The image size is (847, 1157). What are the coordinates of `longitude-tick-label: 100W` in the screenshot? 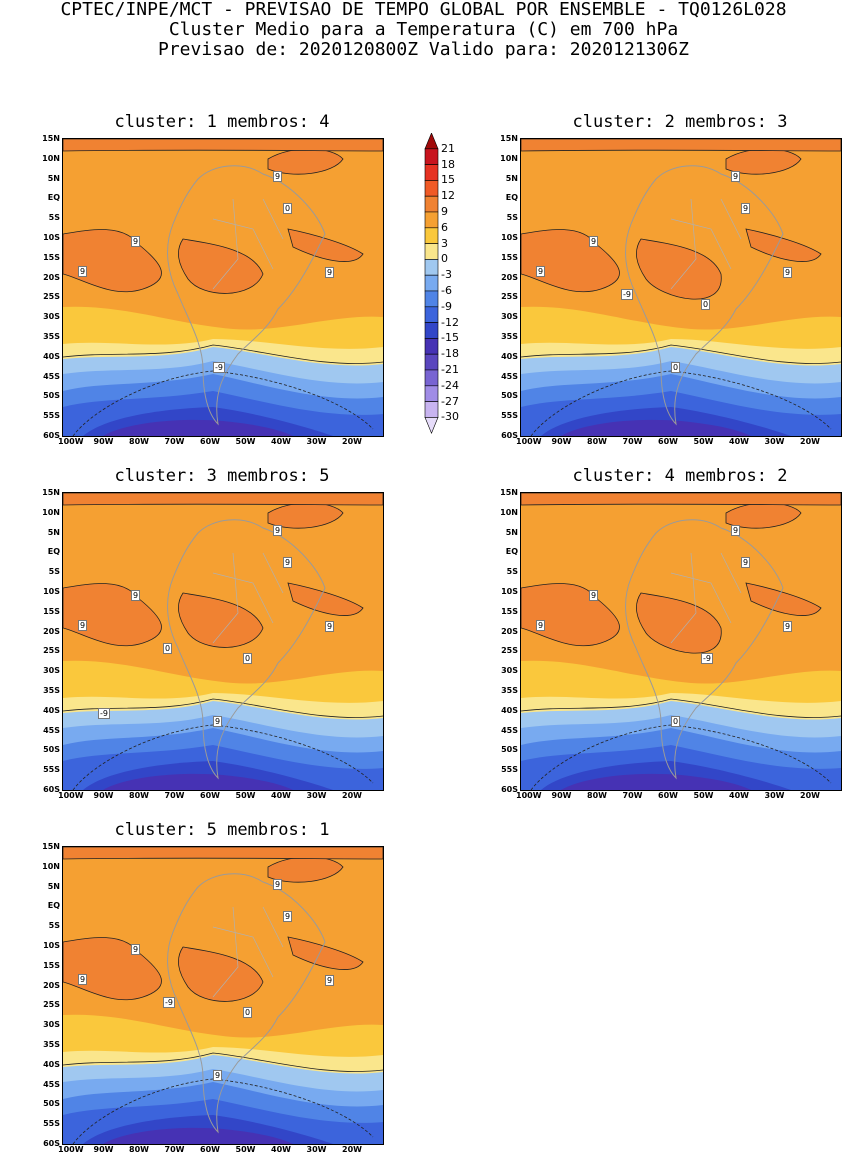 It's located at (71, 795).